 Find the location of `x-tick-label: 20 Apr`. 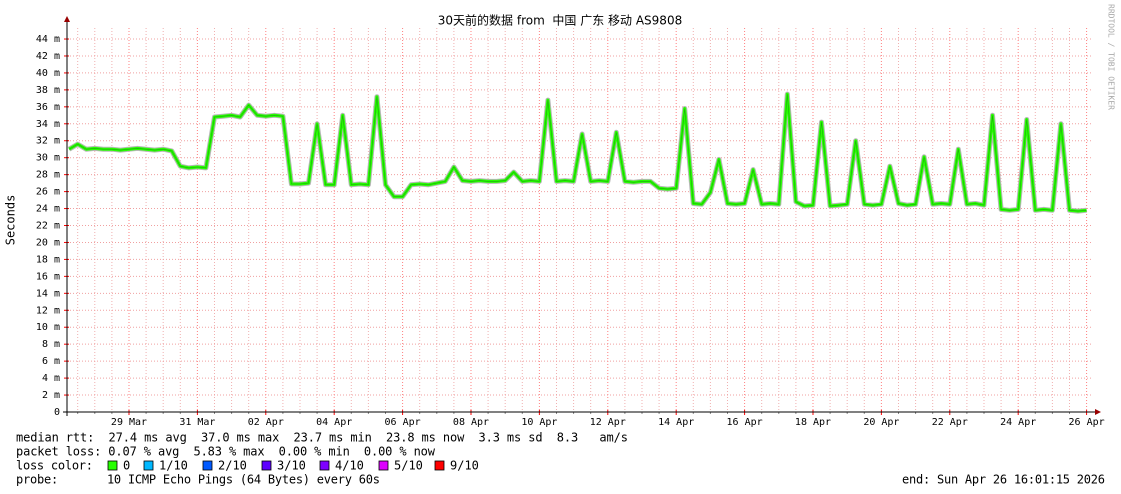

x-tick-label: 20 Apr is located at coordinates (881, 422).